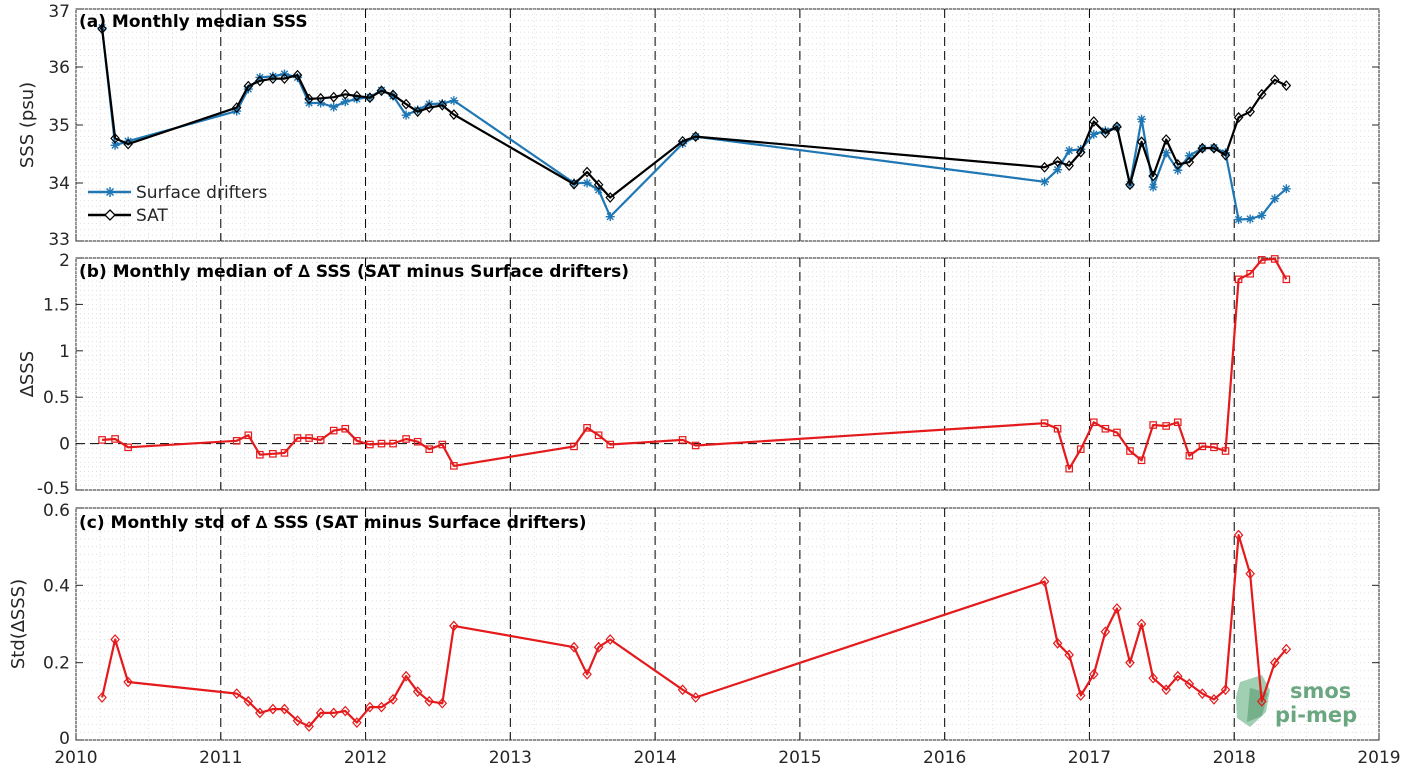  Describe the element at coordinates (1089, 758) in the screenshot. I see `x-tick-label: 2017` at that location.